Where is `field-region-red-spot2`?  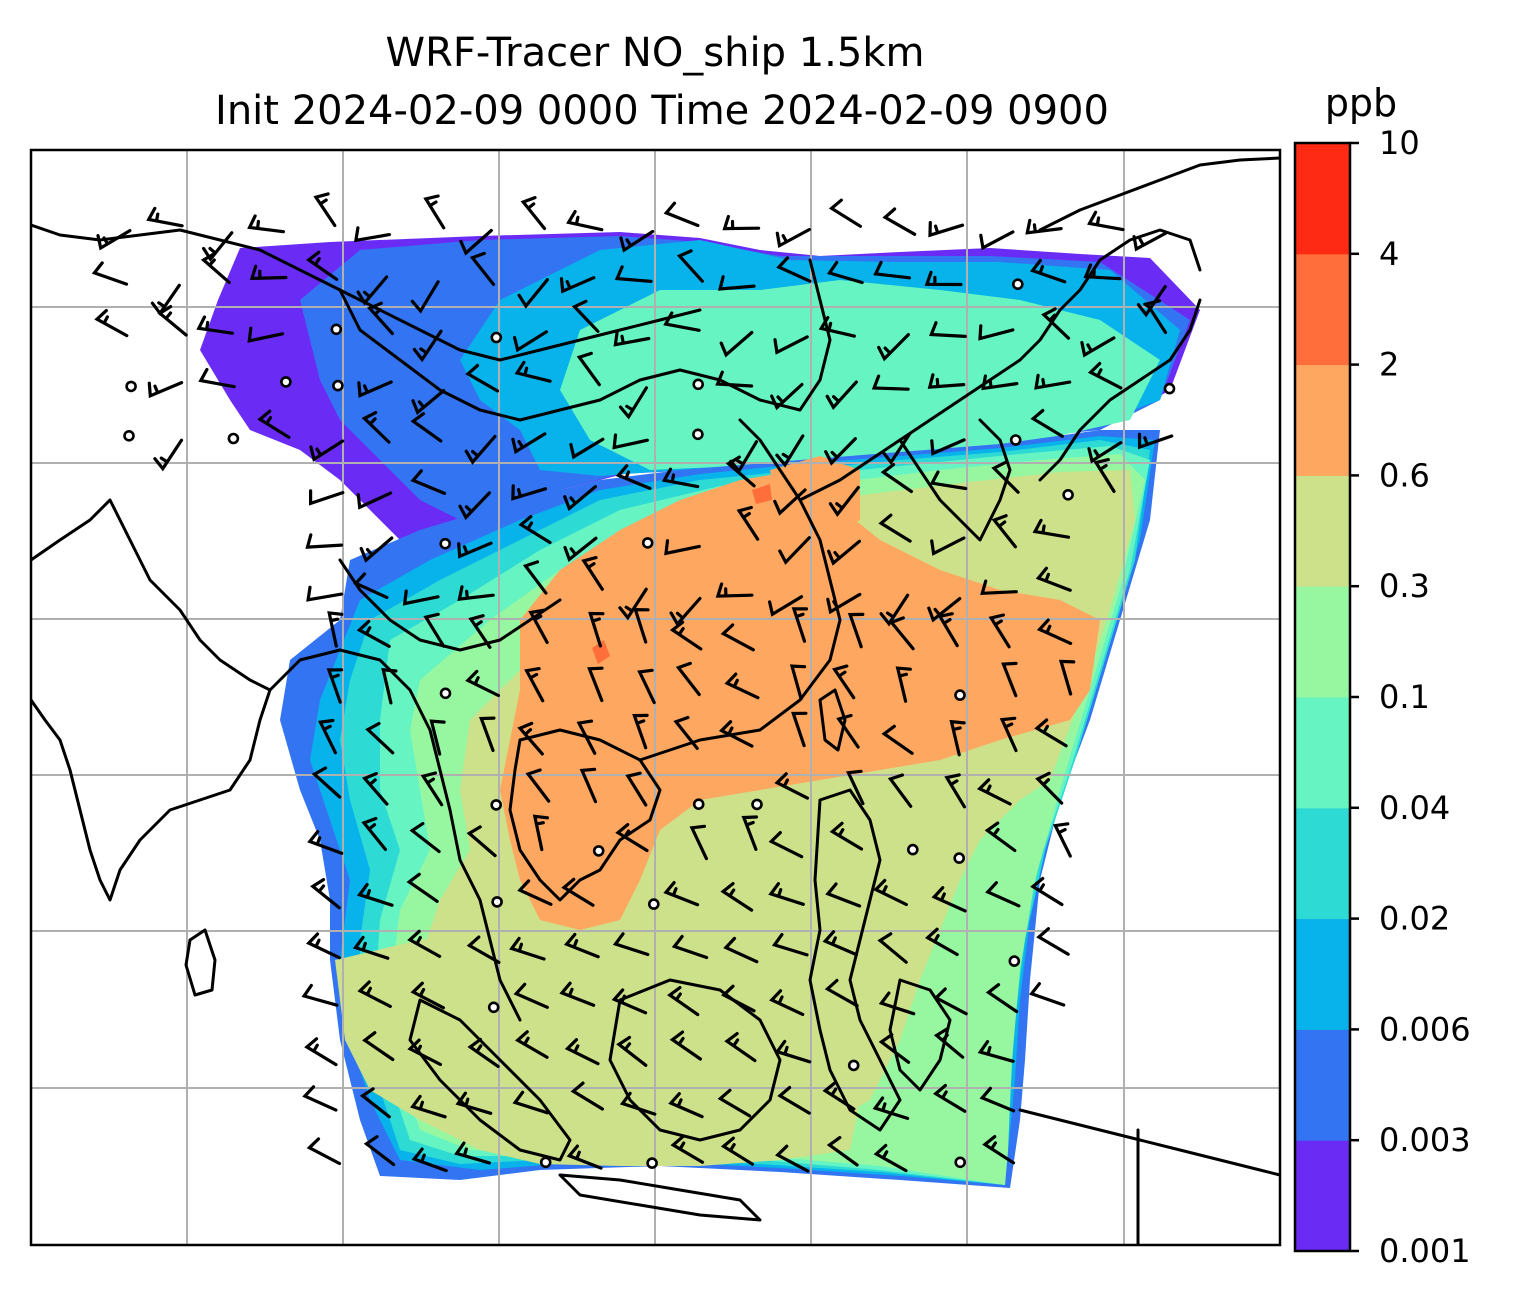
field-region-red-spot2 is located at coordinates (762, 494).